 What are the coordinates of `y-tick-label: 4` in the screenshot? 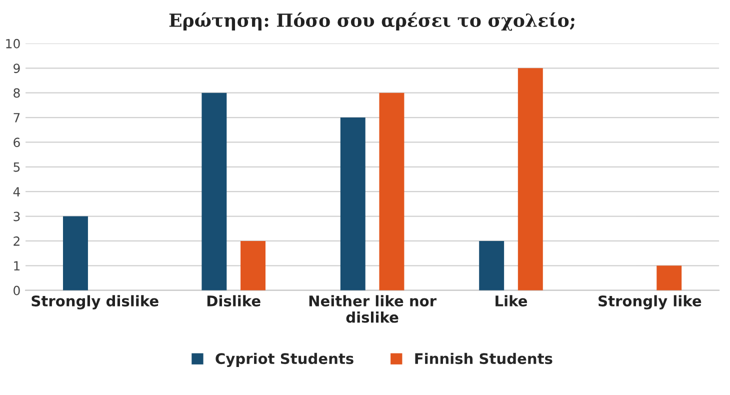 It's located at (16, 191).